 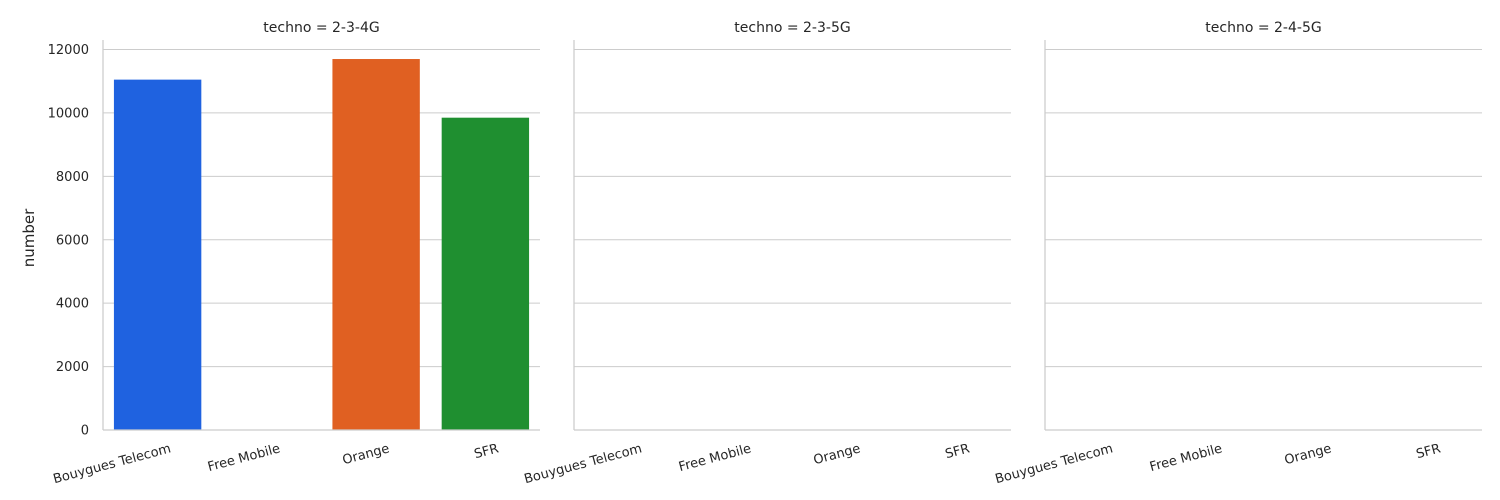 What do you see at coordinates (1186, 458) in the screenshot?
I see `x-tick-label-3-2: Free Mobile` at bounding box center [1186, 458].